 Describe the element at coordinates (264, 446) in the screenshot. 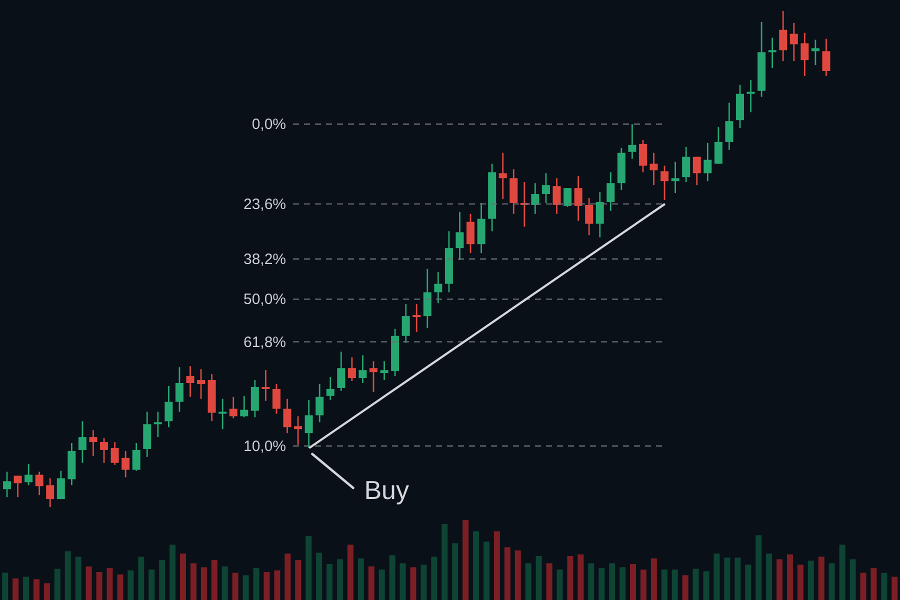

I see `annotation: 10,0%` at that location.